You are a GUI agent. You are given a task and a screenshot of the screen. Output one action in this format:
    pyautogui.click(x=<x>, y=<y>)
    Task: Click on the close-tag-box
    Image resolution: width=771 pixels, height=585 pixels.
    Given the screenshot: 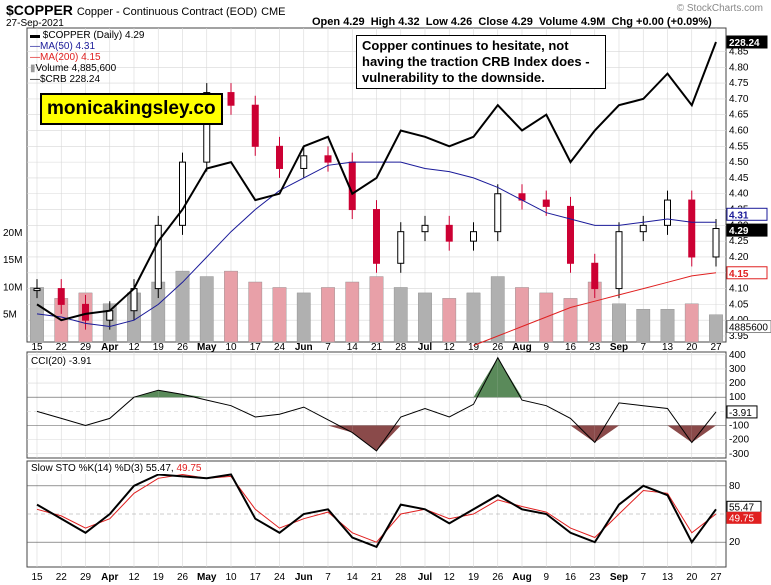 What is the action you would take?
    pyautogui.click(x=747, y=230)
    